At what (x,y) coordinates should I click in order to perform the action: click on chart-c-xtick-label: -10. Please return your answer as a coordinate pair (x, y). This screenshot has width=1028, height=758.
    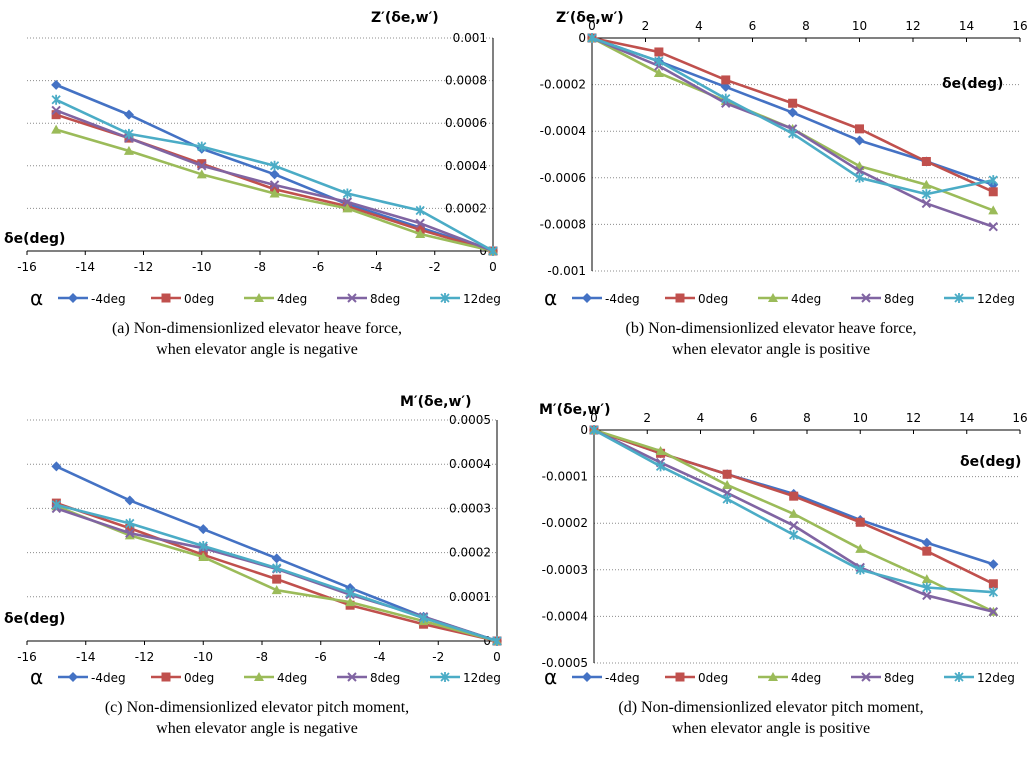
    Looking at the image, I should click on (203, 657).